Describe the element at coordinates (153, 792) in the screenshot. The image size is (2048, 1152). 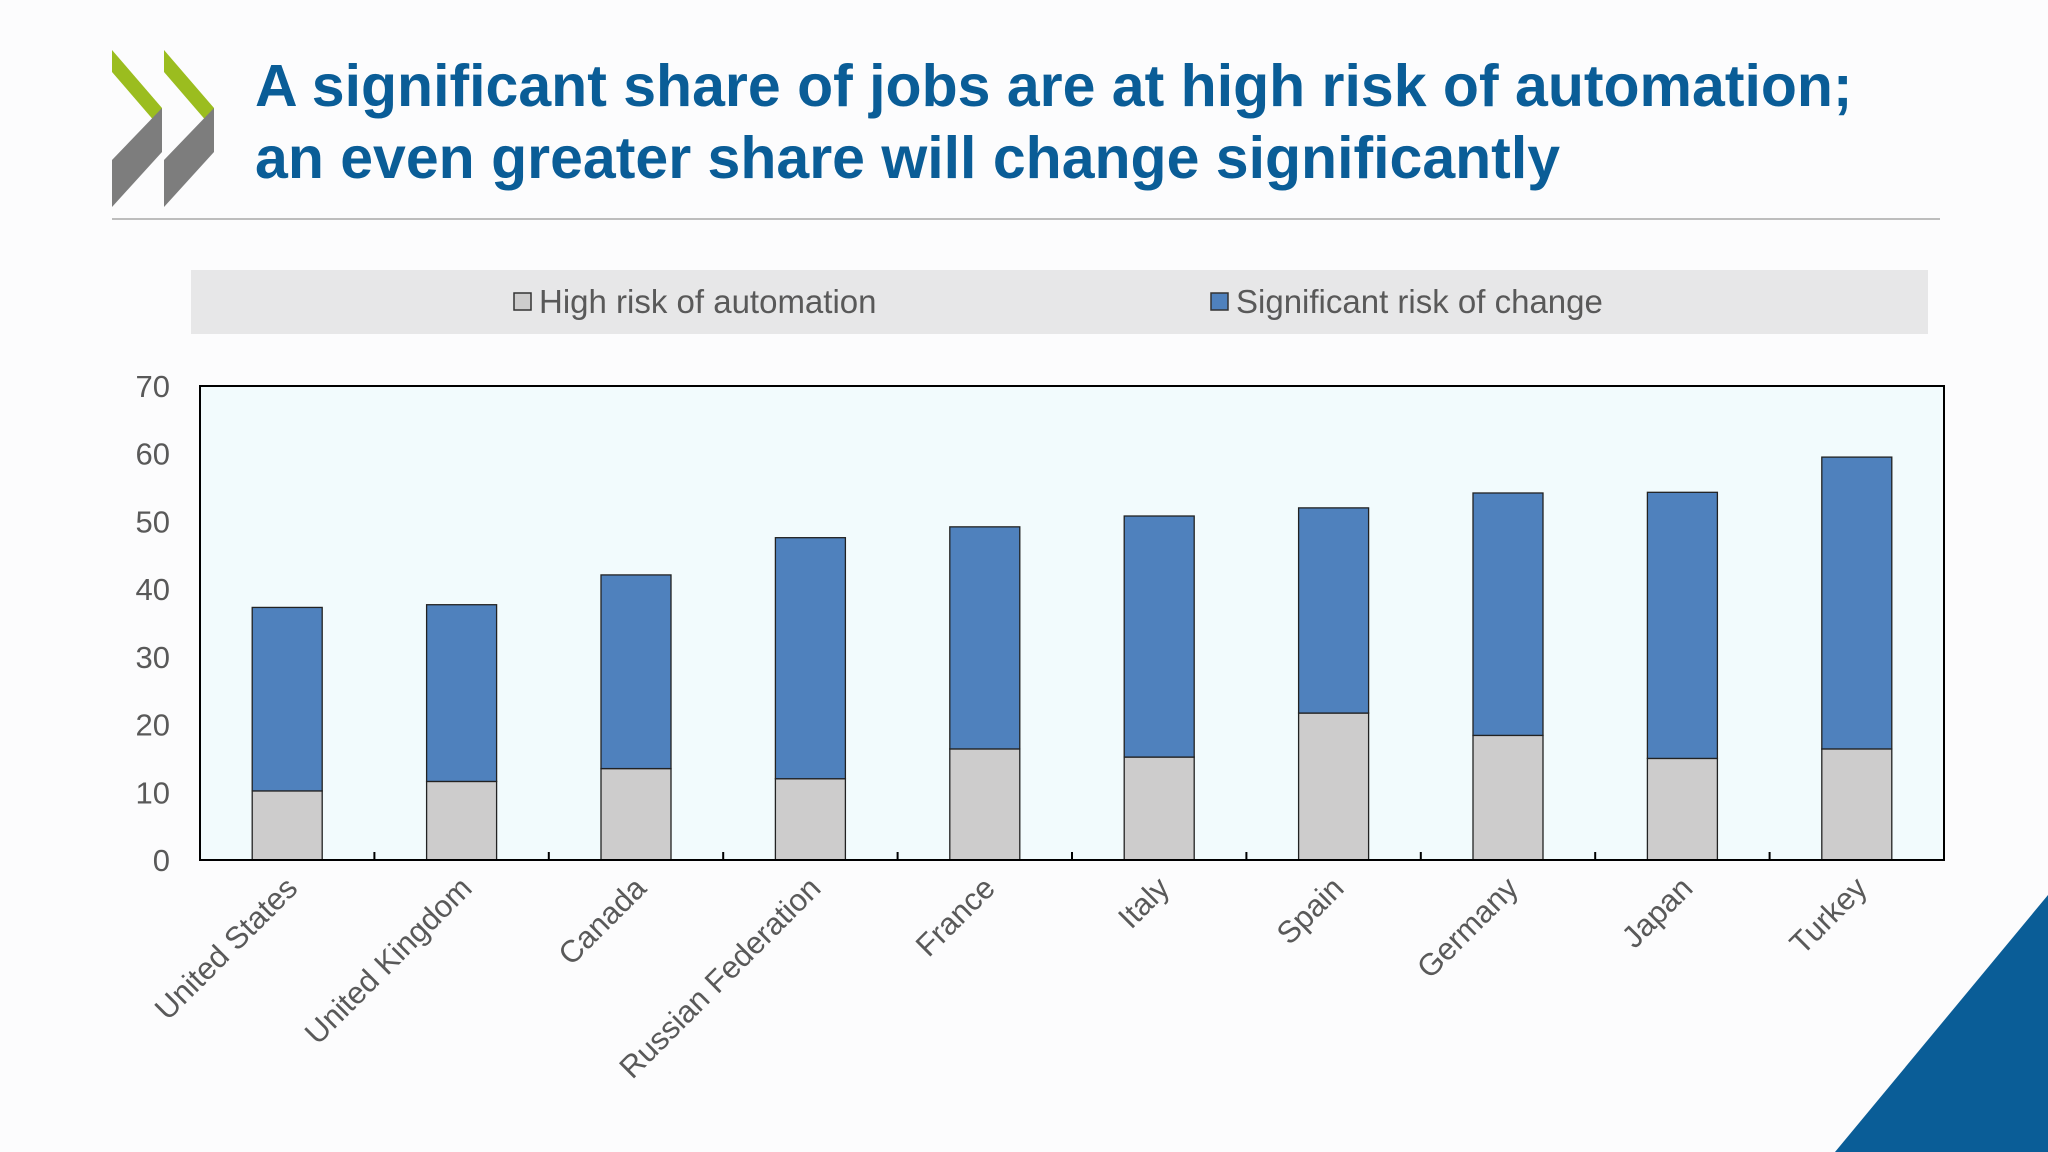
I see `y-tick-label: 10` at that location.